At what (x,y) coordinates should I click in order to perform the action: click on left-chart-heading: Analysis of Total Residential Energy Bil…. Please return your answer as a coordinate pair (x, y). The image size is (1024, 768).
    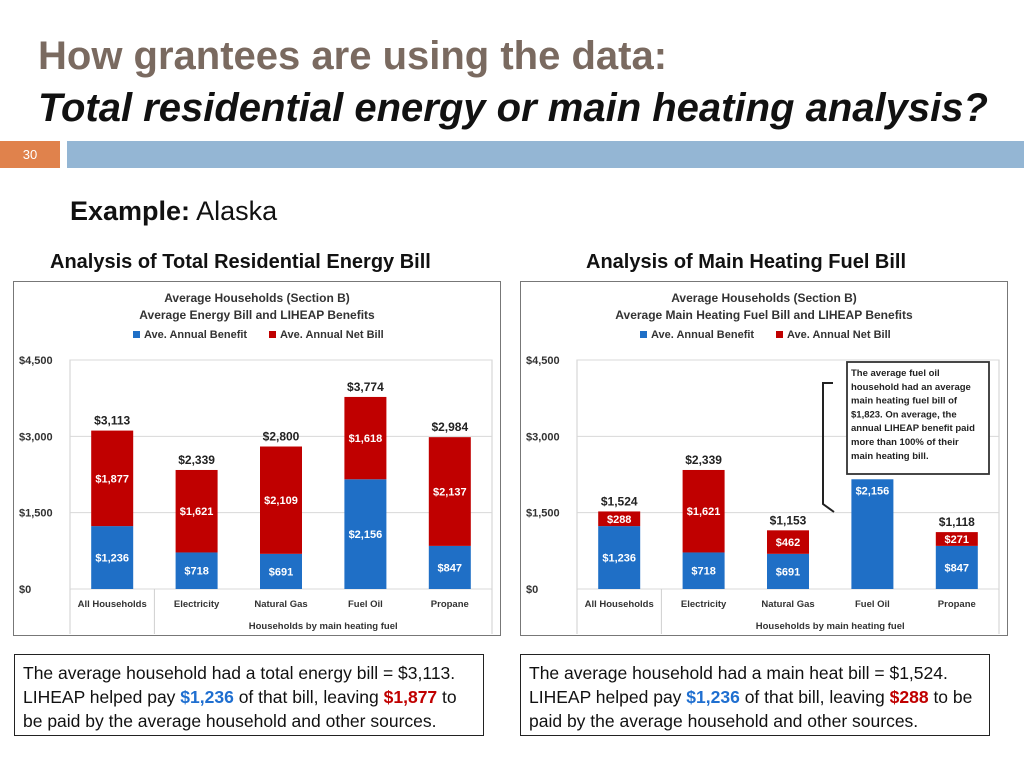
    Looking at the image, I should click on (240, 262).